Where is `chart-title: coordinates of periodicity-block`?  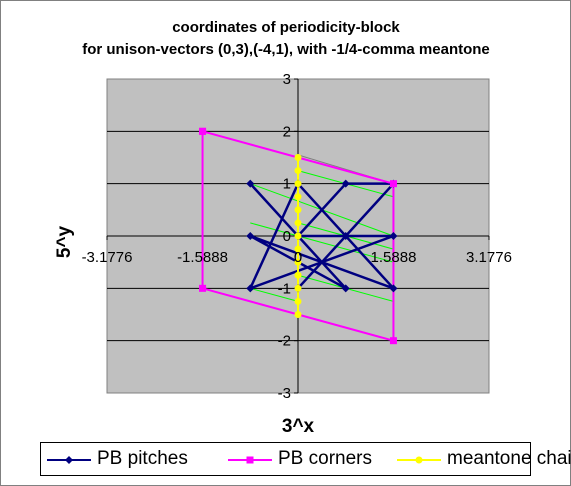
chart-title: coordinates of periodicity-block is located at coordinates (286, 27).